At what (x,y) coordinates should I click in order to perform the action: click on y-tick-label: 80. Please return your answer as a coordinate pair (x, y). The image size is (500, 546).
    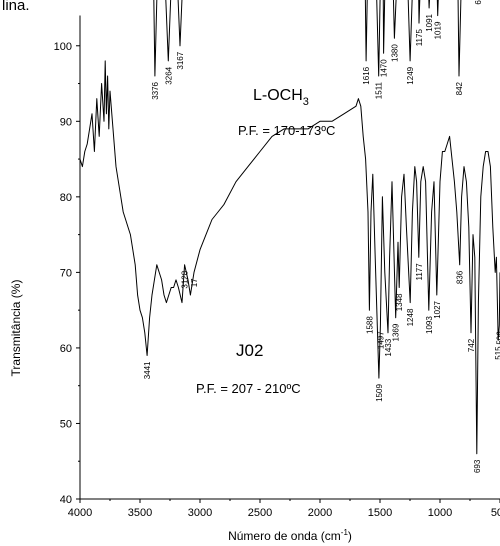
    Looking at the image, I should click on (66, 198).